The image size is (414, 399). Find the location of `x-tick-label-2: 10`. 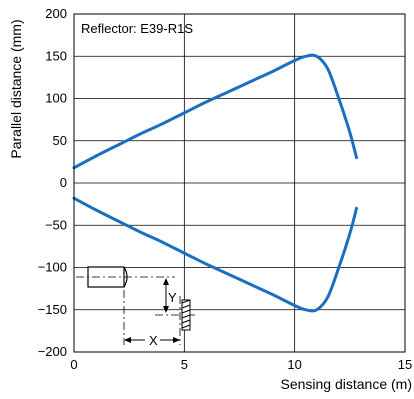

x-tick-label-2: 10 is located at coordinates (294, 364).